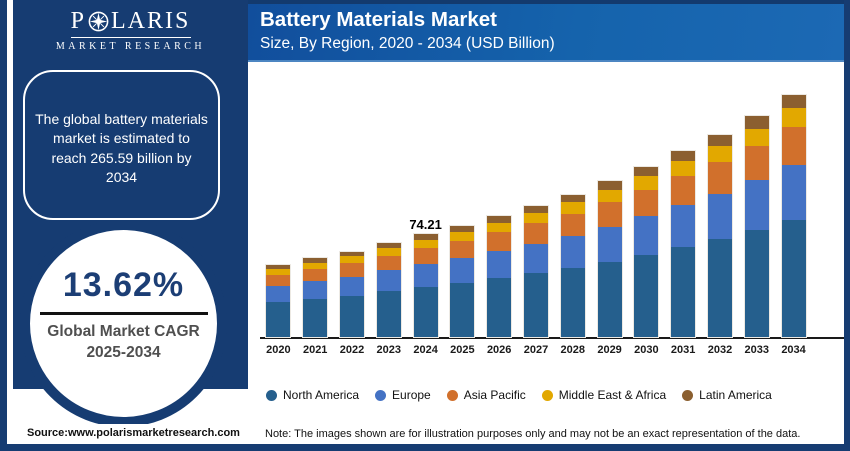 The width and height of the screenshot is (850, 451). Describe the element at coordinates (278, 350) in the screenshot. I see `x-axis-label-2020: 2020` at that location.